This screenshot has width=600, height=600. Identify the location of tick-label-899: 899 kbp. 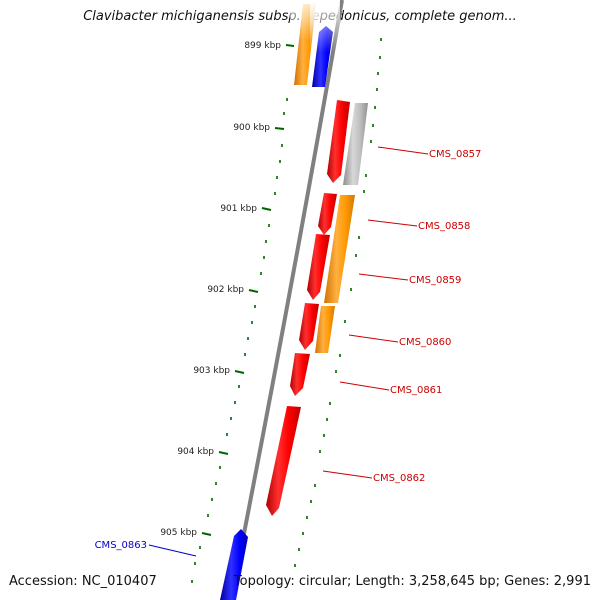
(262, 46).